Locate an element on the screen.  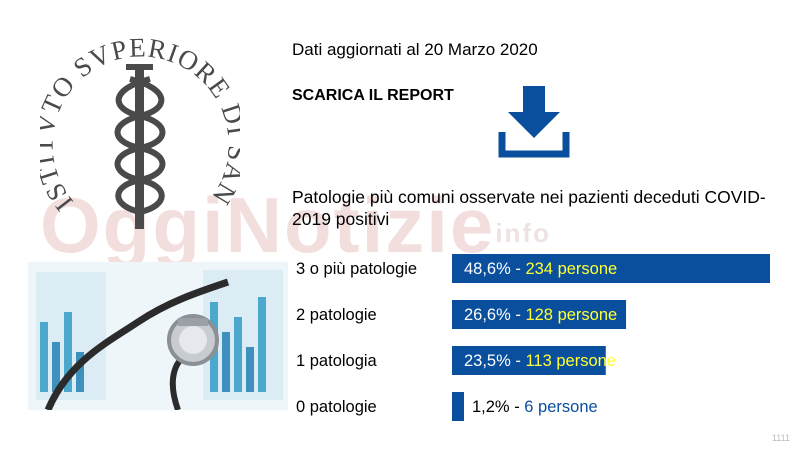
update-date: Dati aggiornati al 20 Marzo 2020 is located at coordinates (415, 49).